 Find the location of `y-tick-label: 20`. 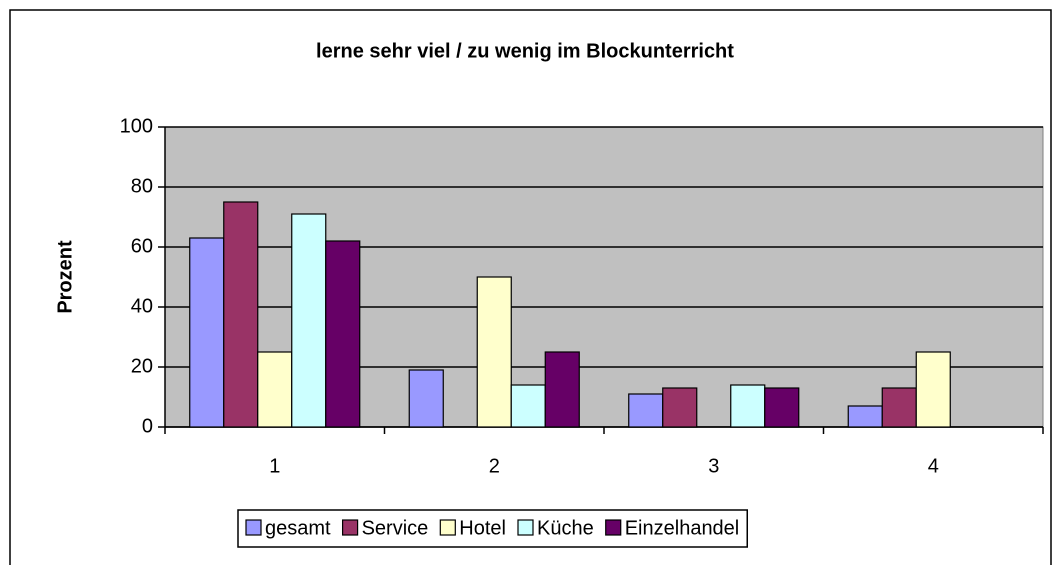

y-tick-label: 20 is located at coordinates (142, 366).